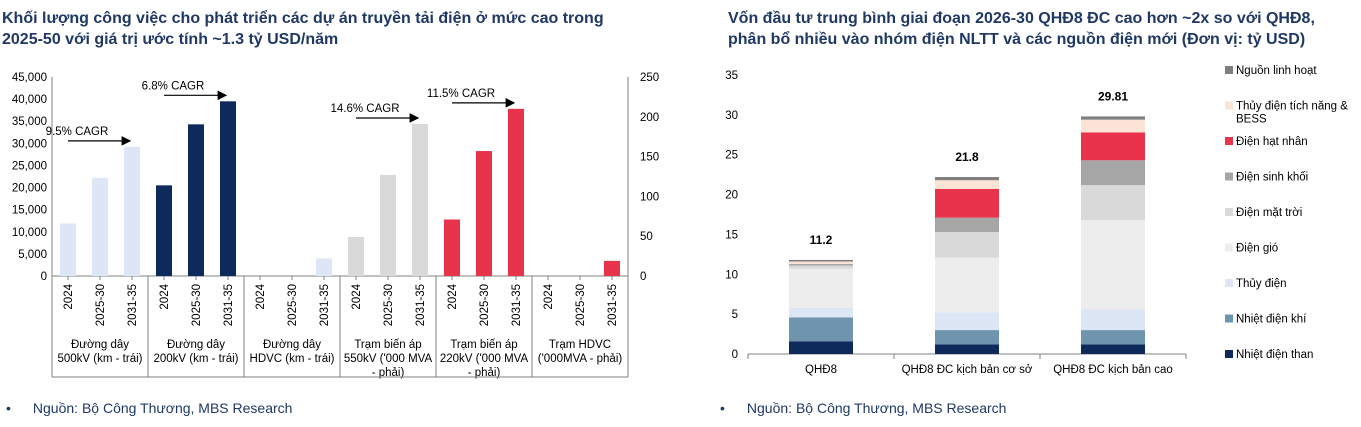  Describe the element at coordinates (1113, 96) in the screenshot. I see `total-label: 29.81` at that location.